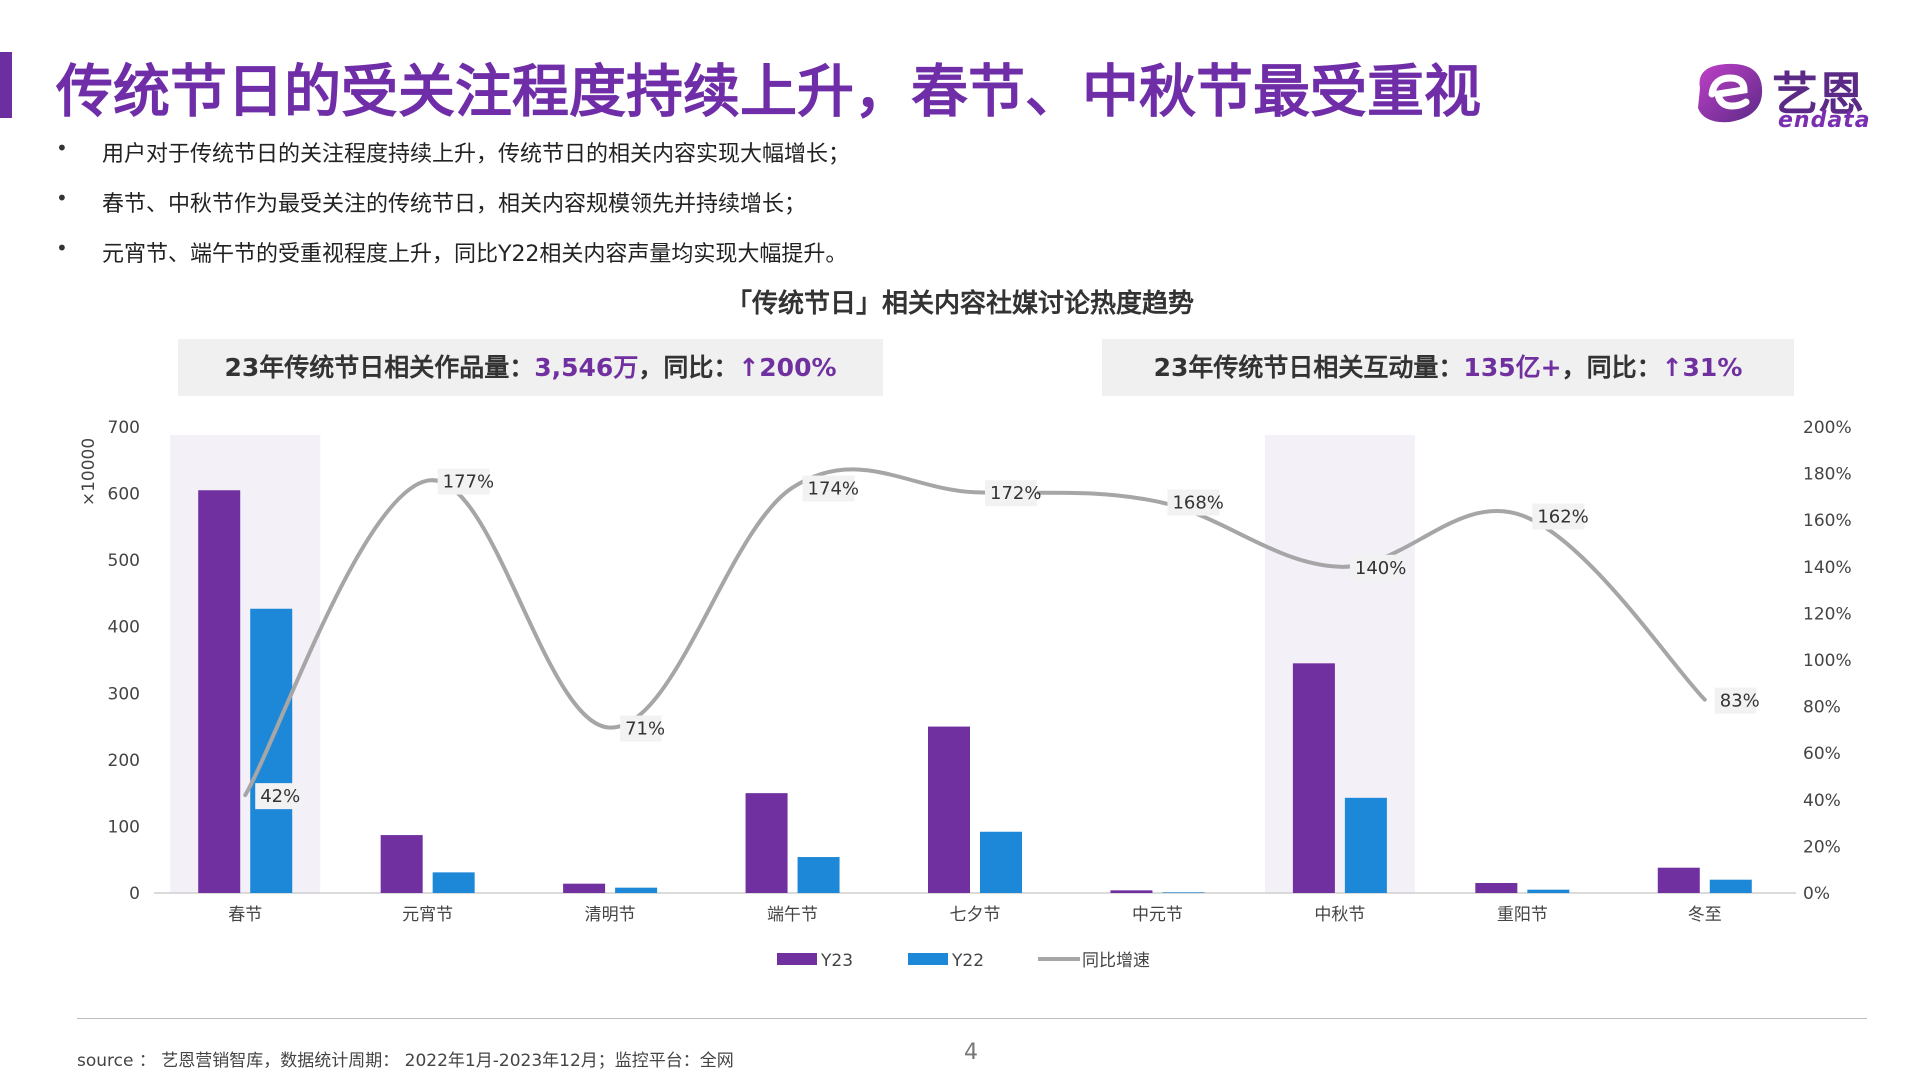 The image size is (1920, 1080). Describe the element at coordinates (134, 894) in the screenshot. I see `y-left-tick-label: 0` at that location.